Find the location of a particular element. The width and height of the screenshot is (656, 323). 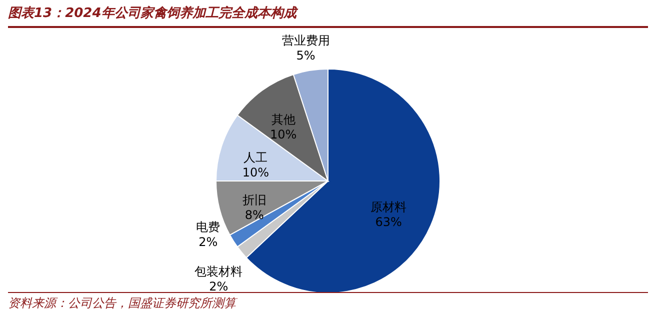

data-label: 8% is located at coordinates (254, 215).